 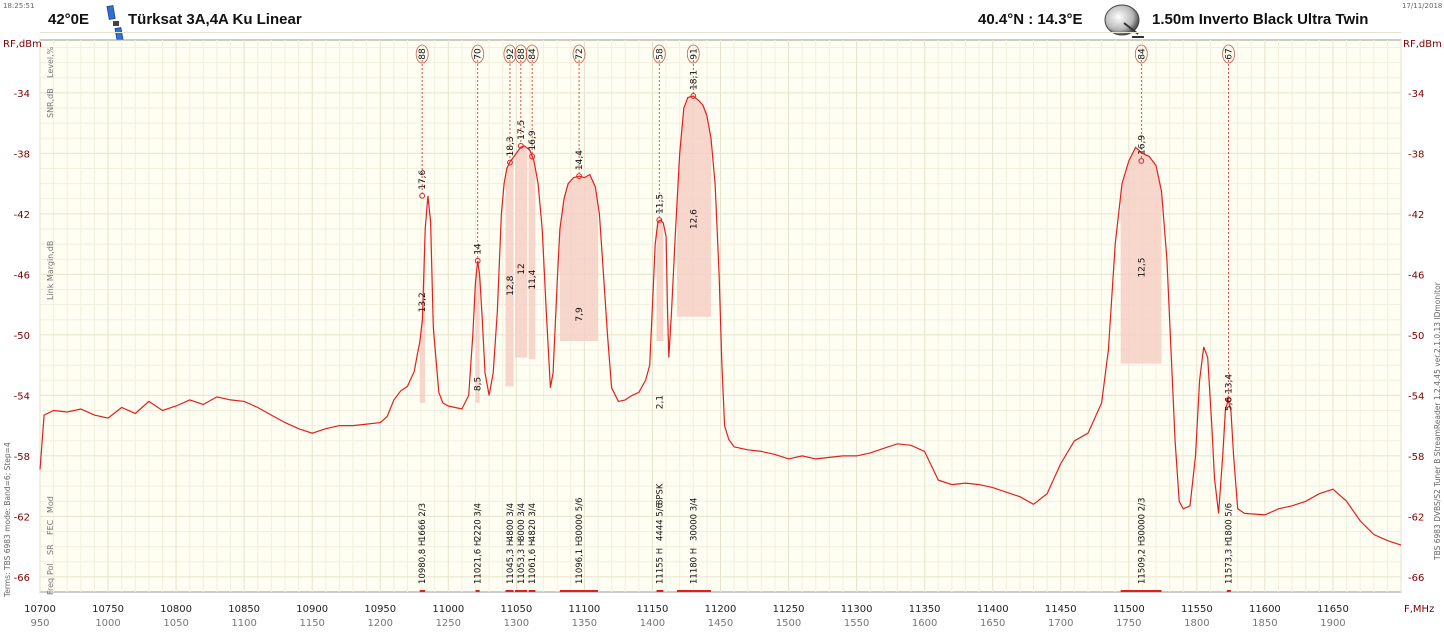 I want to click on x-tick-rf: 10850, so click(x=244, y=609).